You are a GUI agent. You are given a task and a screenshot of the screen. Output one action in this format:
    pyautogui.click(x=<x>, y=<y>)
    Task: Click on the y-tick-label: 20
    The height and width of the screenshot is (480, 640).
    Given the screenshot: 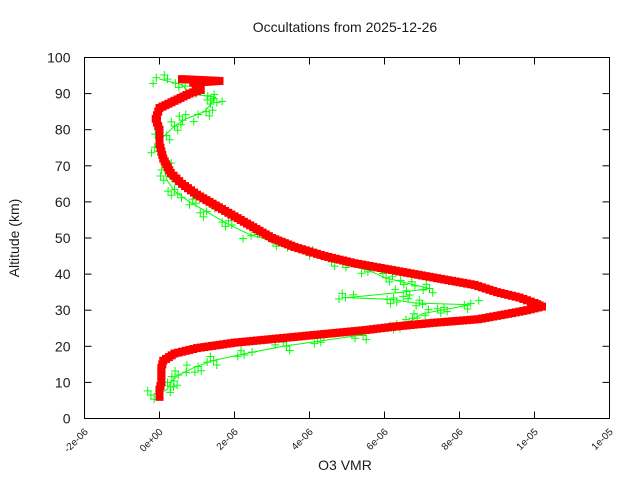 What is the action you would take?
    pyautogui.click(x=63, y=346)
    